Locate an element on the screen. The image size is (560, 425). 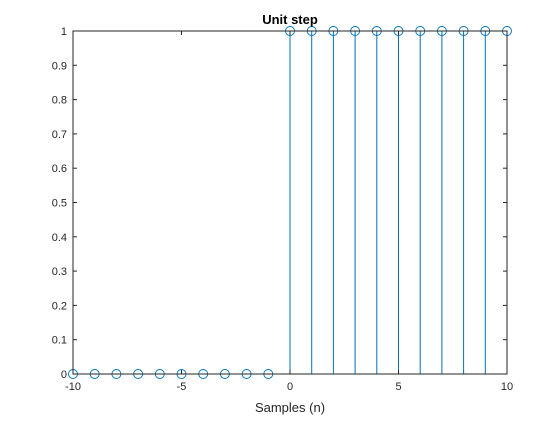
chart-title: Unit step is located at coordinates (290, 19).